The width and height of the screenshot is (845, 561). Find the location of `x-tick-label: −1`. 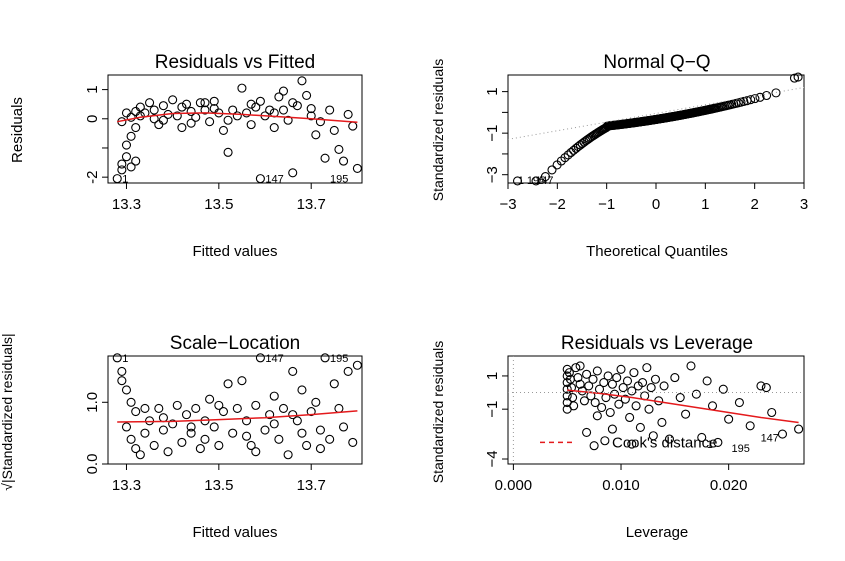

x-tick-label: −1 is located at coordinates (606, 204).